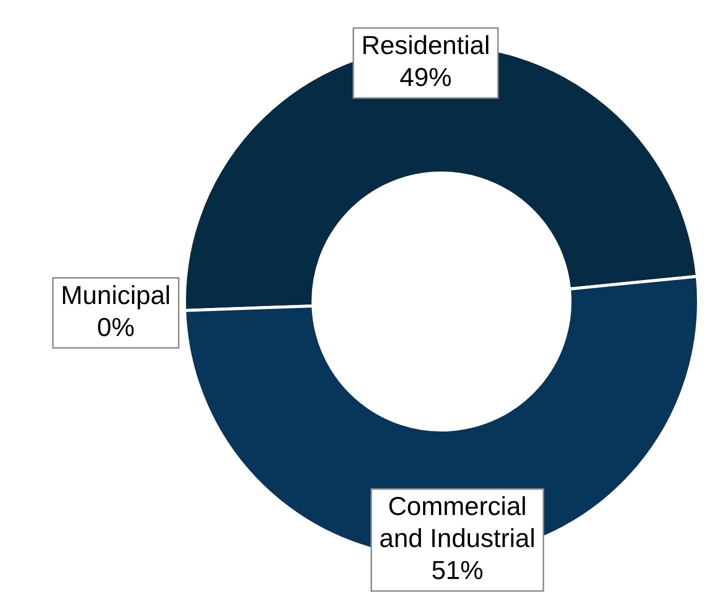  What do you see at coordinates (457, 522) in the screenshot?
I see `slice-label: Commercial and Industrial` at bounding box center [457, 522].